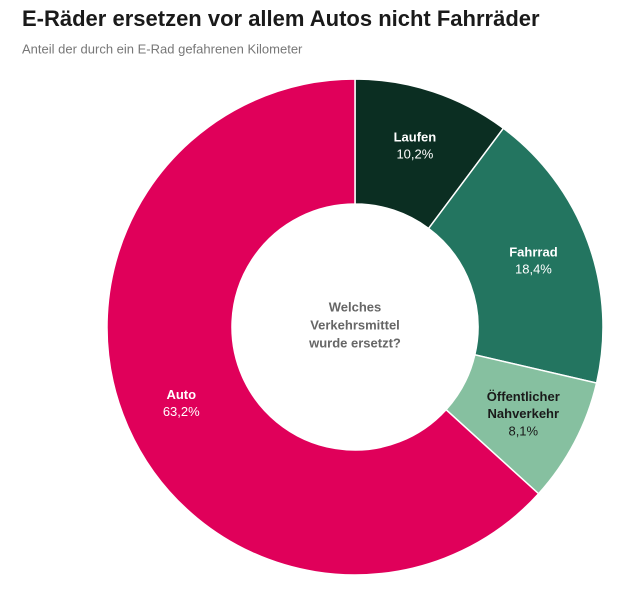  I want to click on slice-label: Auto, so click(181, 394).